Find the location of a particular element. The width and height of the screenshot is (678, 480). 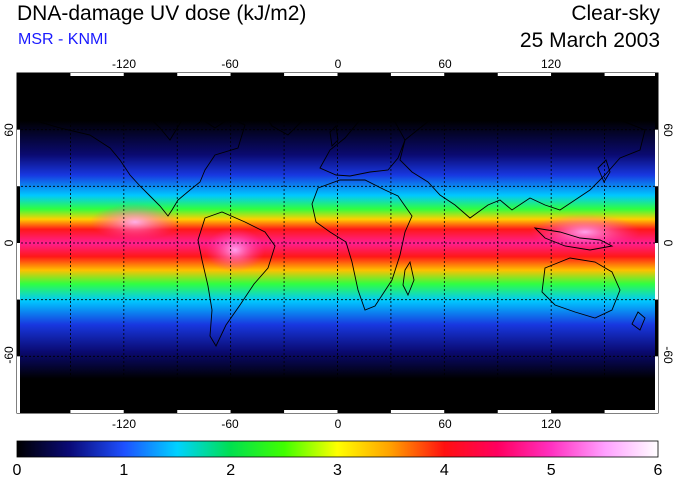

lon-tick-top: -120 is located at coordinates (124, 64).